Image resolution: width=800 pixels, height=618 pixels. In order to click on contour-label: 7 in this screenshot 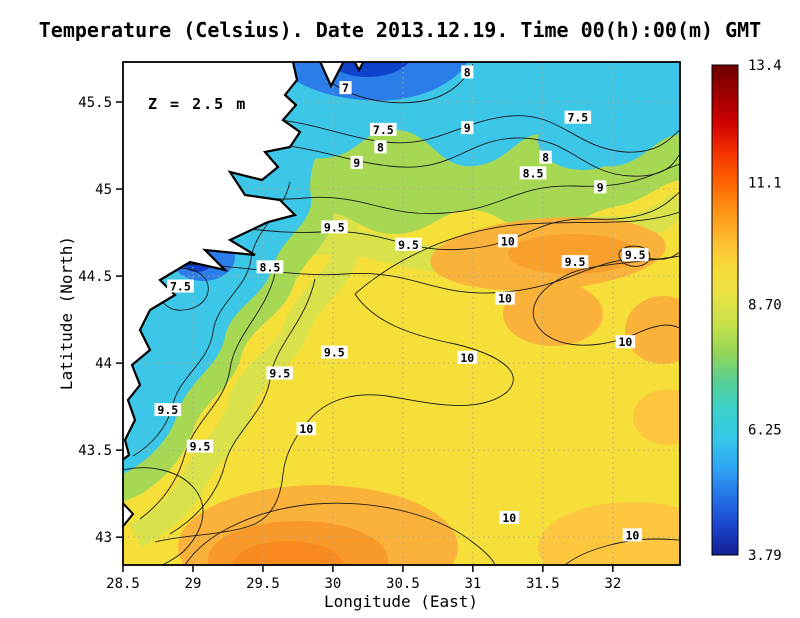, I will do `click(345, 88)`.